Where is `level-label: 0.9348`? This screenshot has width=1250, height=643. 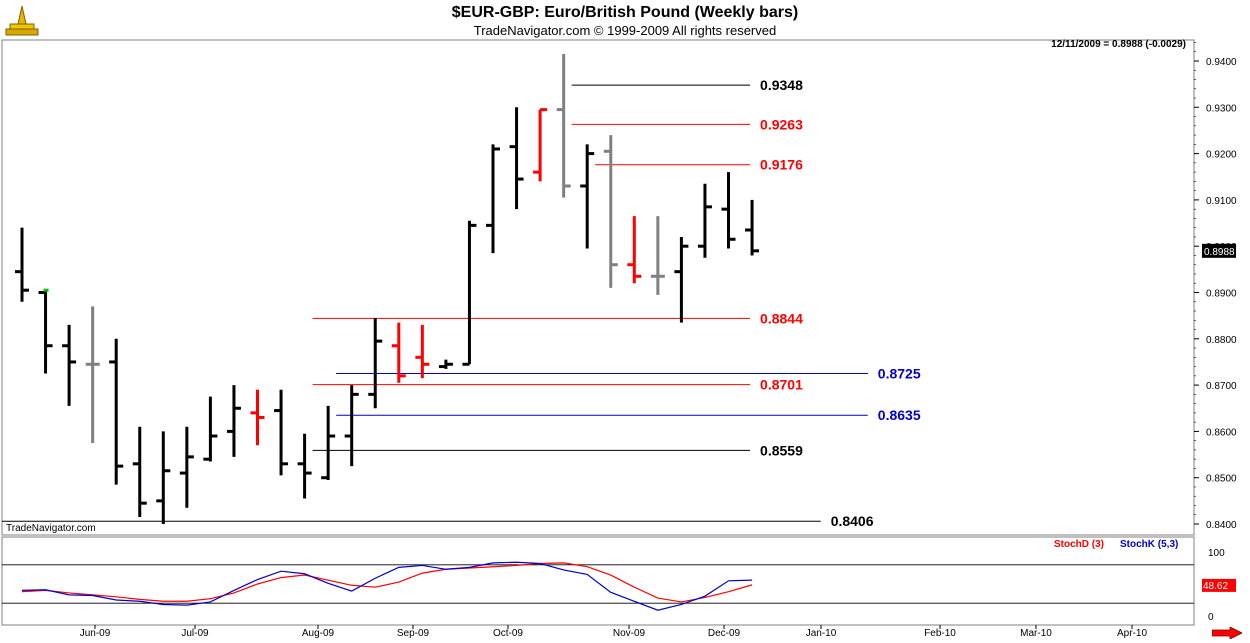 level-label: 0.9348 is located at coordinates (781, 85).